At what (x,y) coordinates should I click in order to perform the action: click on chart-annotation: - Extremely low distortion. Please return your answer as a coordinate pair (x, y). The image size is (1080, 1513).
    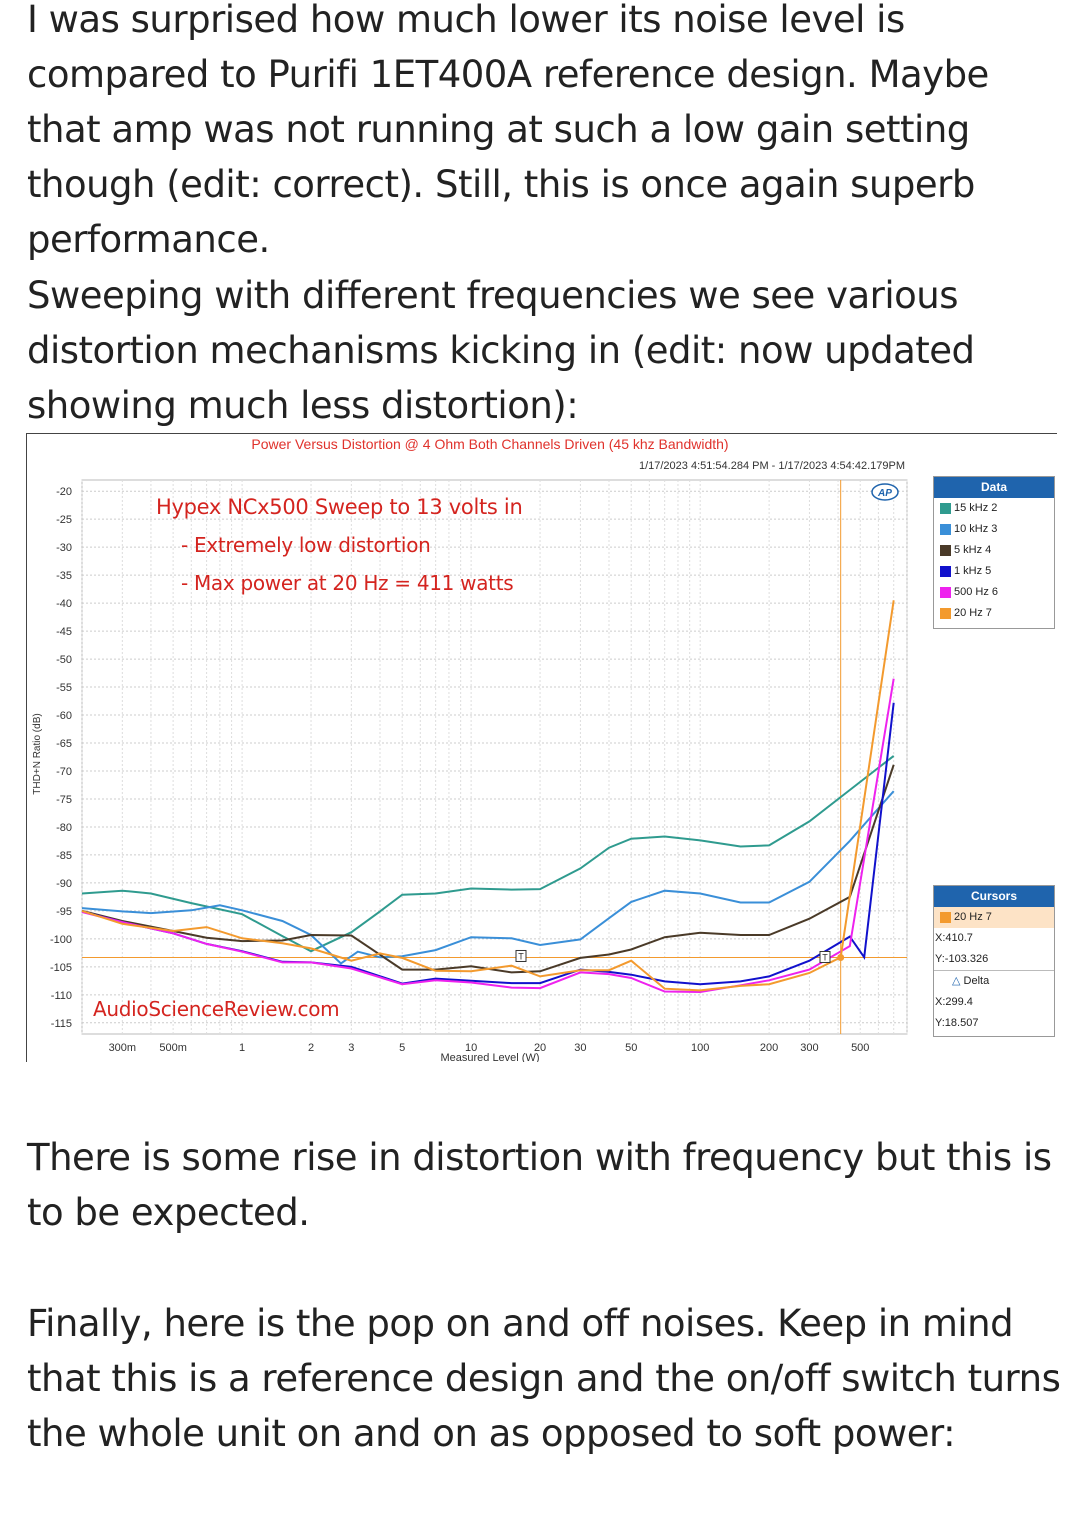
    Looking at the image, I should click on (306, 545).